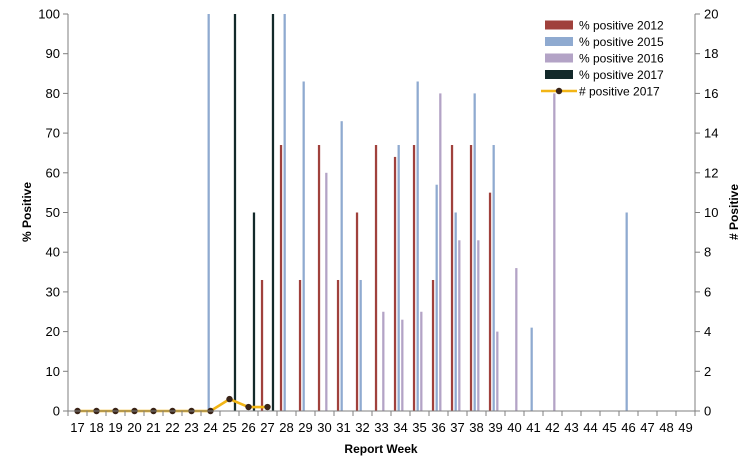 The width and height of the screenshot is (745, 459). What do you see at coordinates (514, 427) in the screenshot?
I see `x-tick-label: 40` at bounding box center [514, 427].